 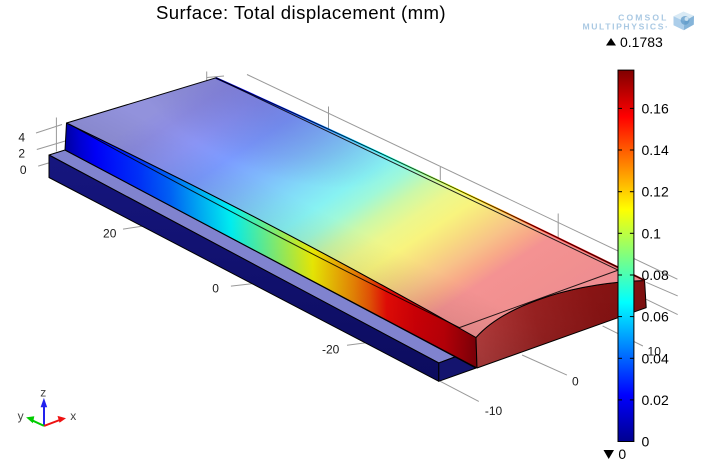 What do you see at coordinates (655, 317) in the screenshot?
I see `svg-text: 0.06` at bounding box center [655, 317].